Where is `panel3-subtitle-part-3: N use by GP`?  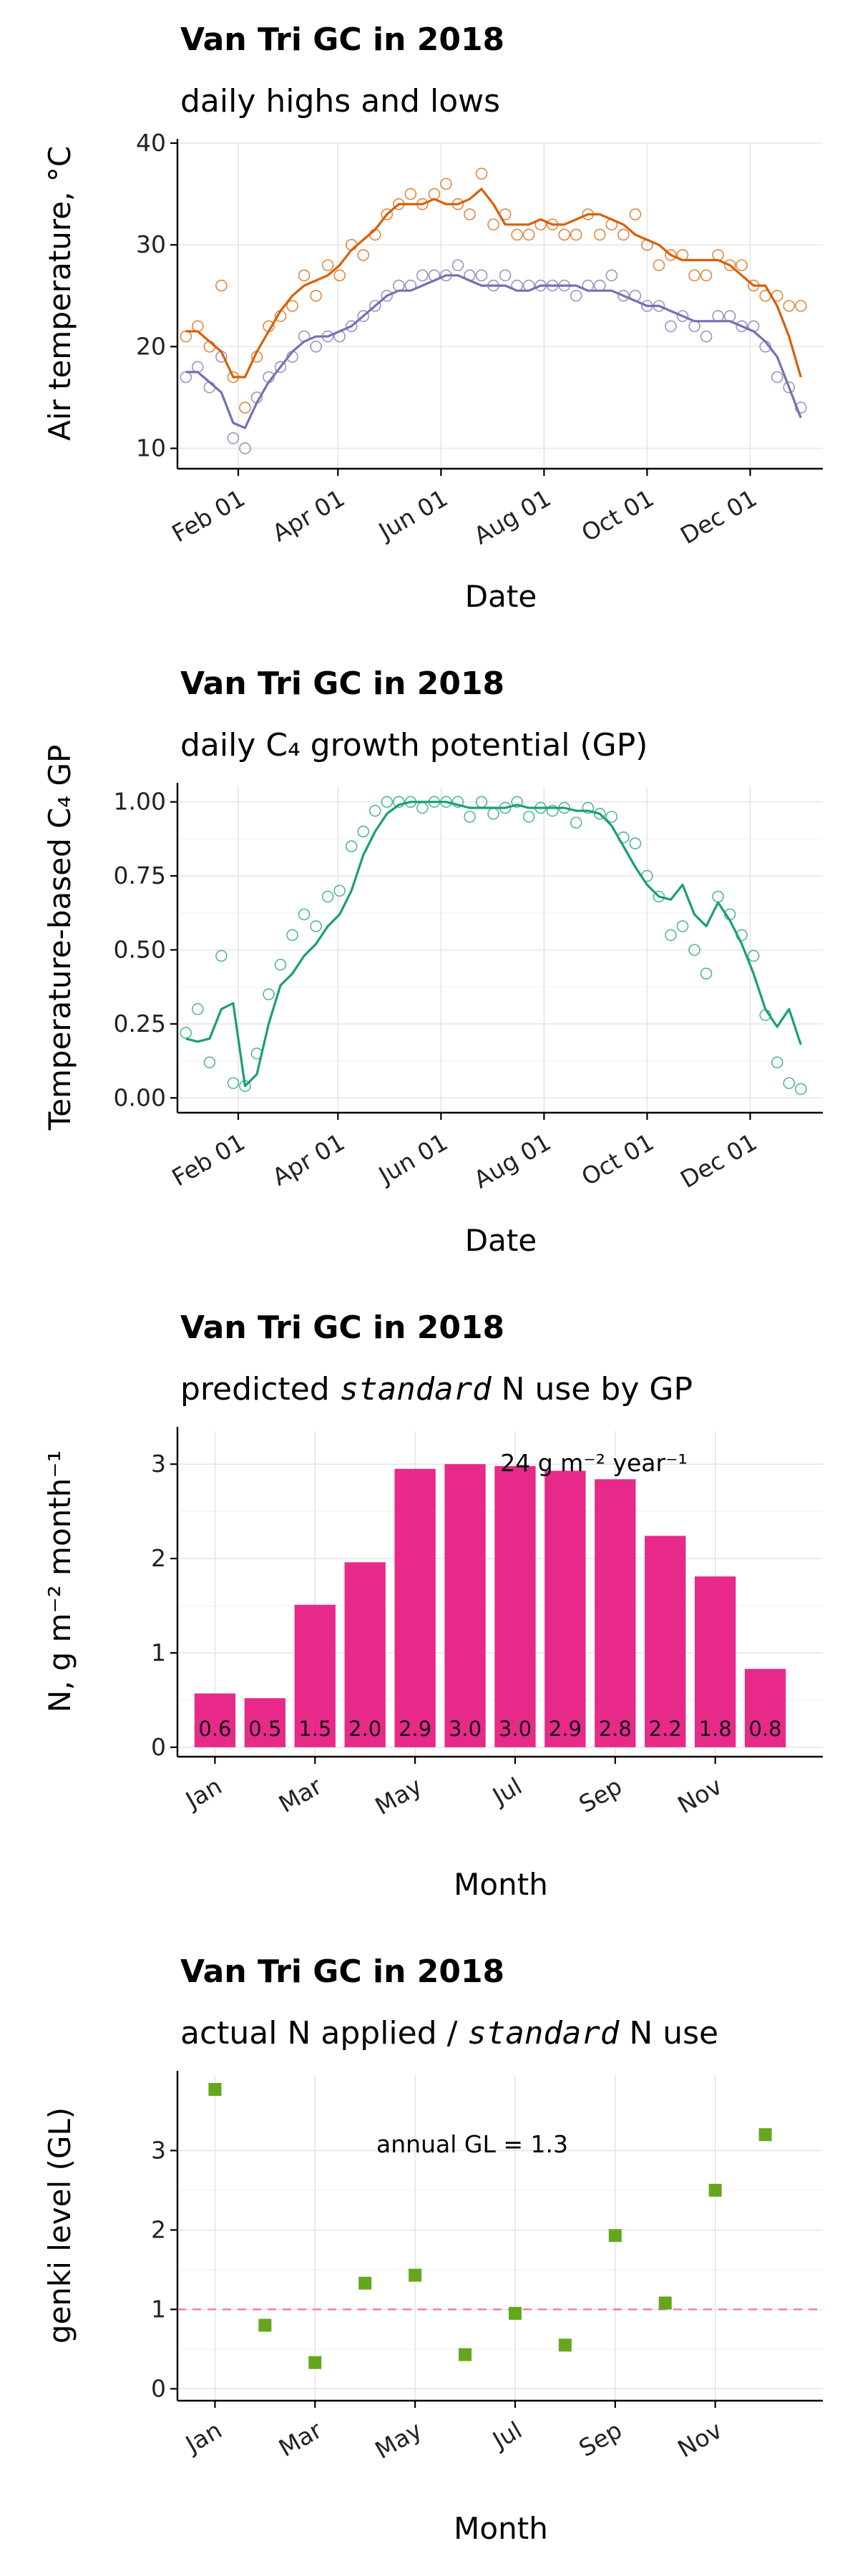 panel3-subtitle-part-3: N use by GP is located at coordinates (592, 1389).